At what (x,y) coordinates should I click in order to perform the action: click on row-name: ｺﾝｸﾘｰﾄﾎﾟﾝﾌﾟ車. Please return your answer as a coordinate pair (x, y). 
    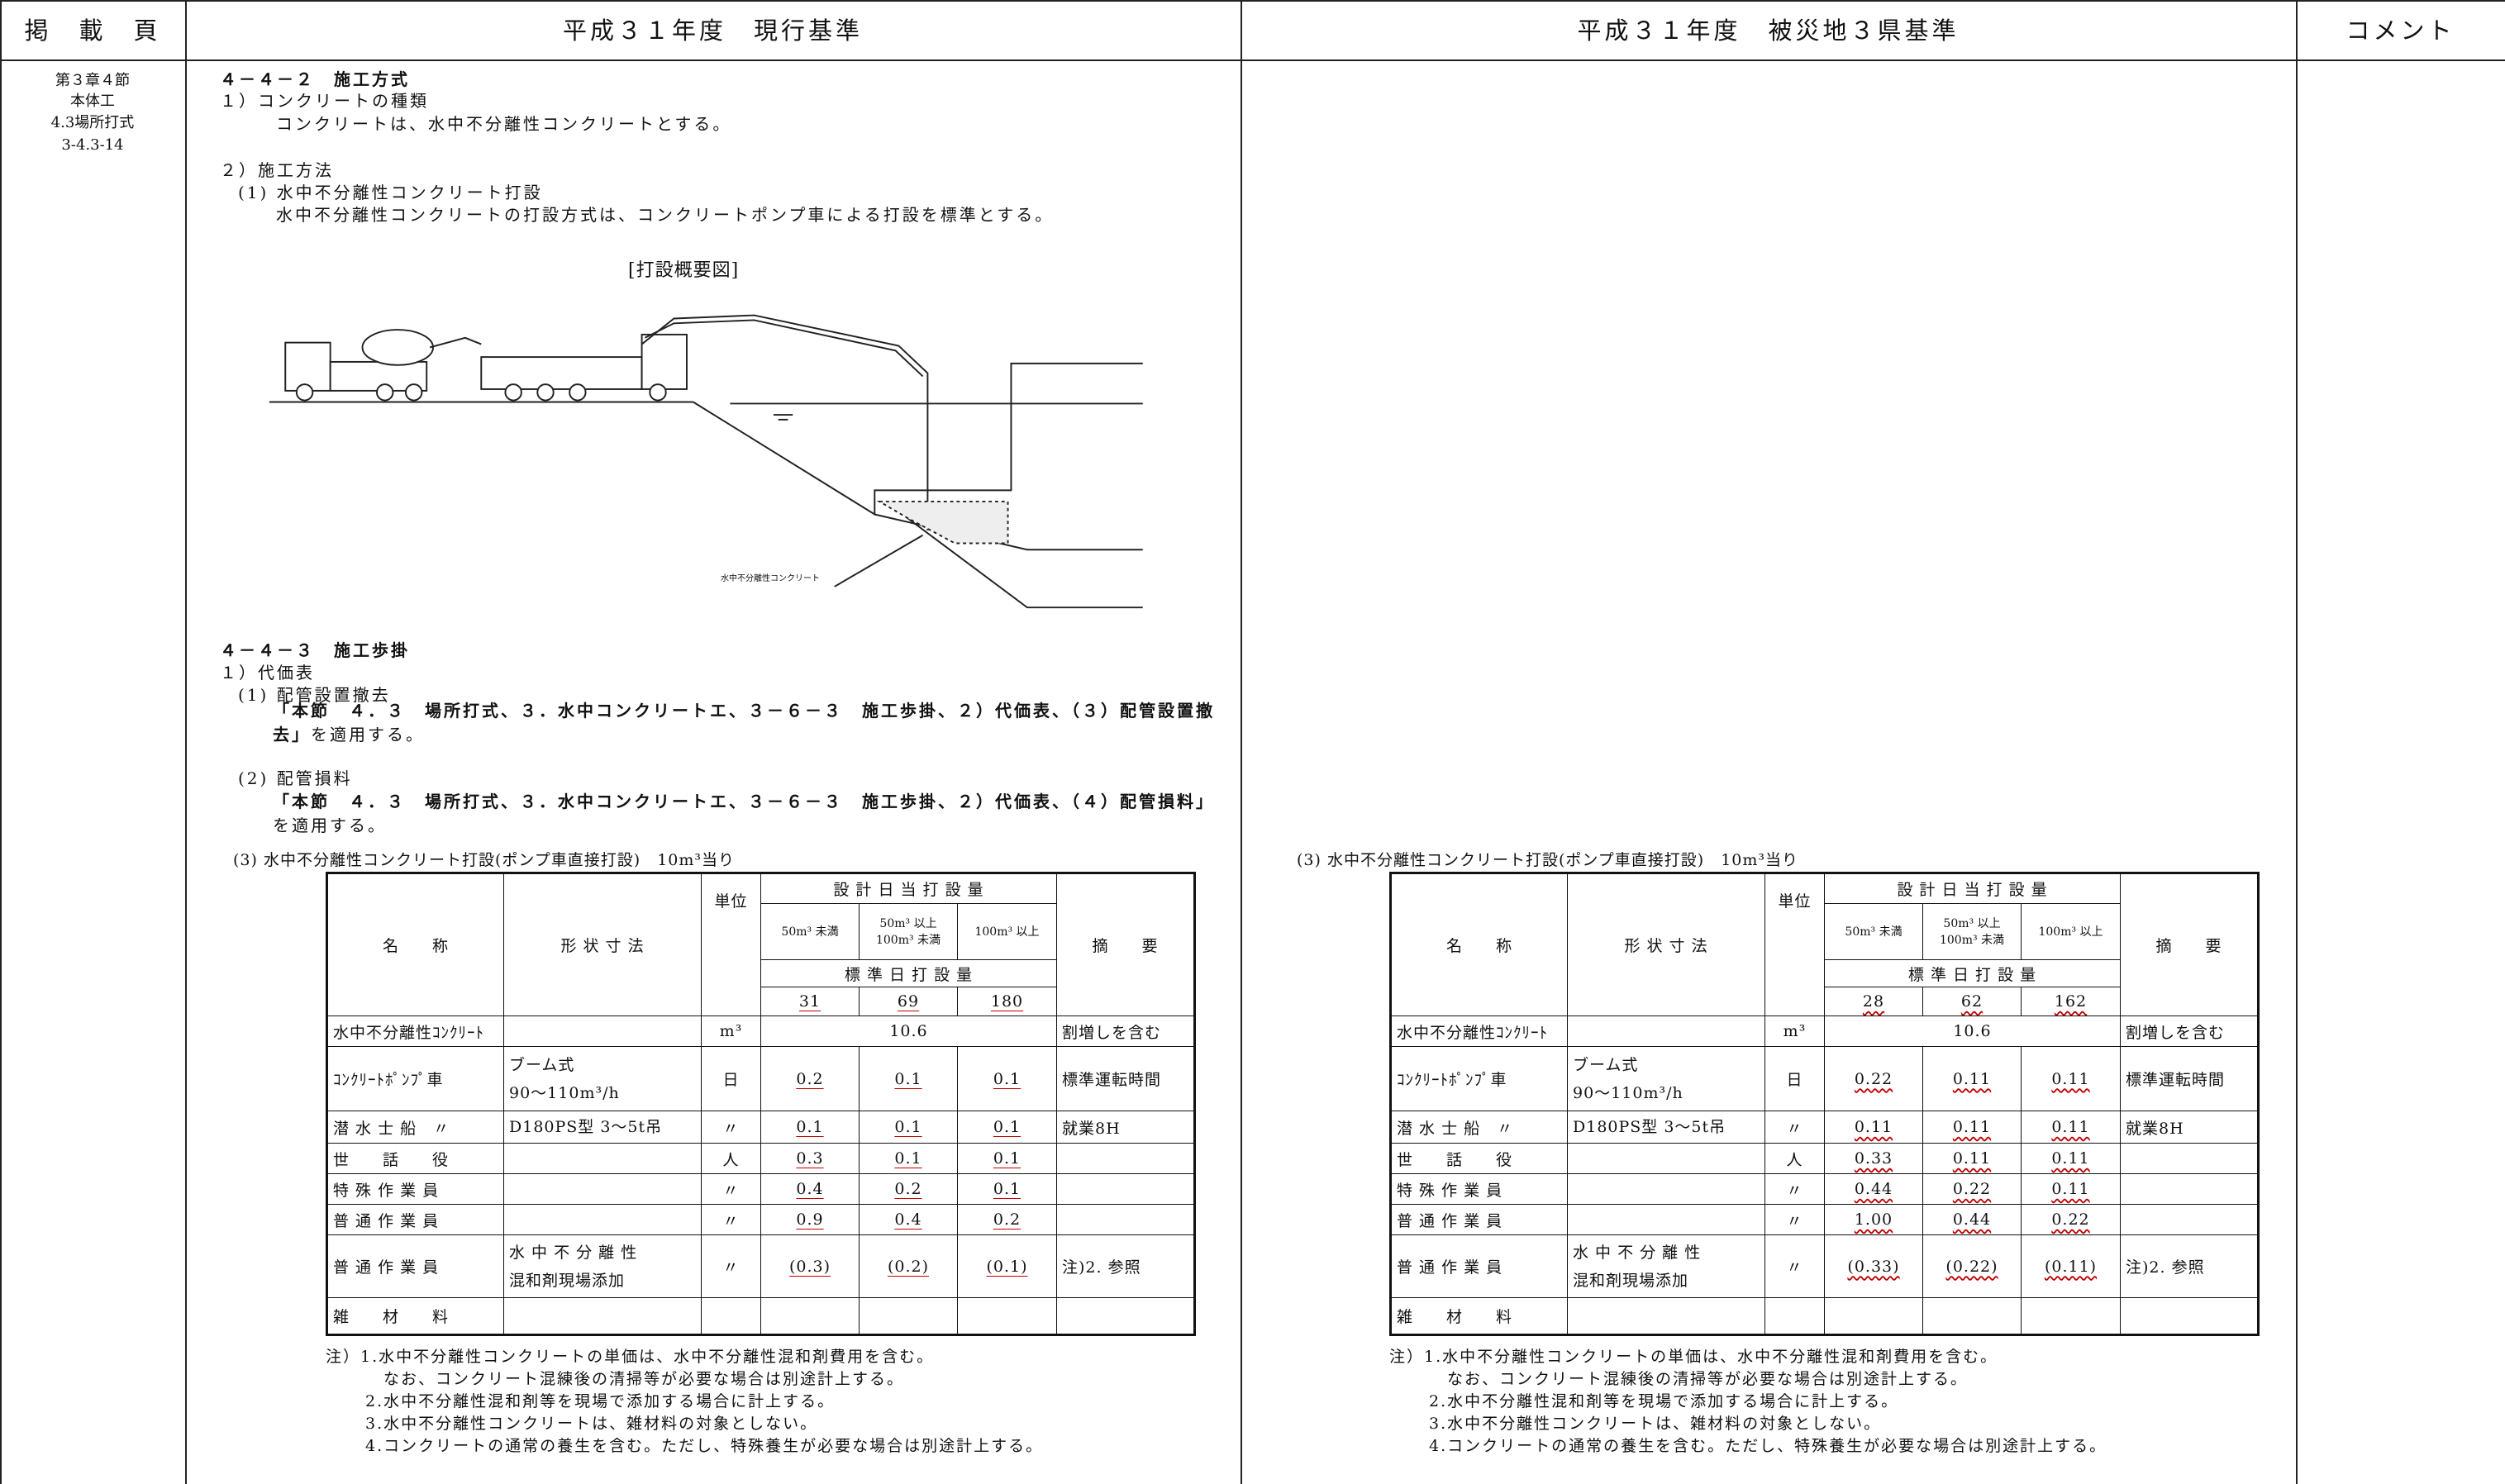
    Looking at the image, I should click on (1479, 1078).